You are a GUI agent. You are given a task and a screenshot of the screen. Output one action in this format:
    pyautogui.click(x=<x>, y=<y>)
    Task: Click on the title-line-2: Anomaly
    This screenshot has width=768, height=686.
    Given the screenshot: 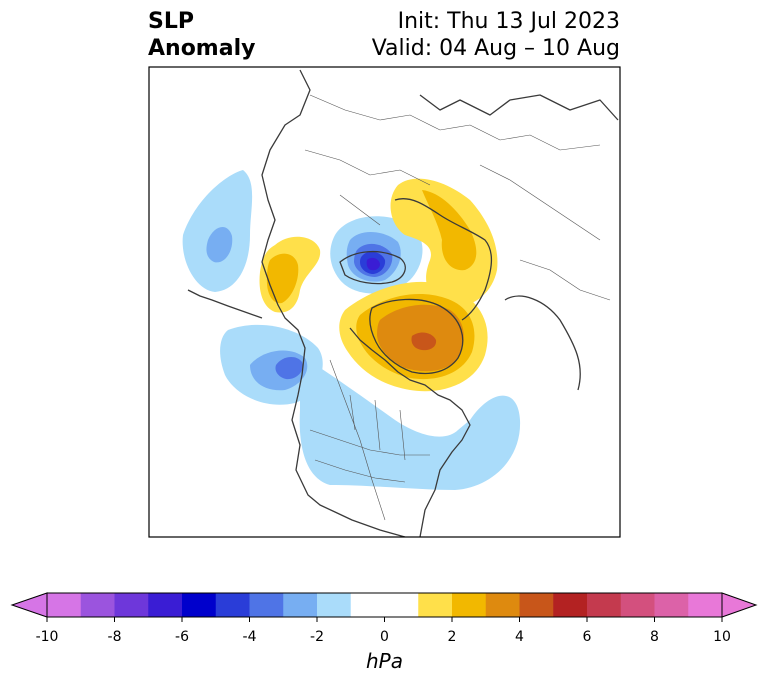 What is the action you would take?
    pyautogui.click(x=202, y=48)
    